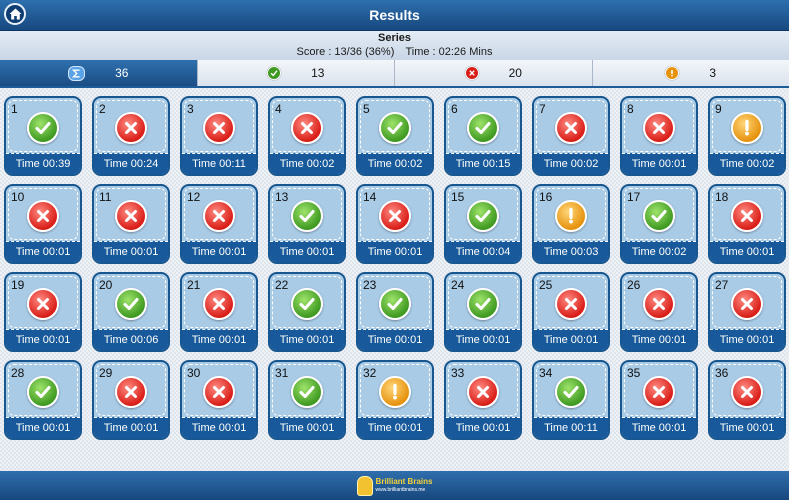 This screenshot has width=789, height=500. Describe the element at coordinates (722, 285) in the screenshot. I see `question-number: 27` at that location.